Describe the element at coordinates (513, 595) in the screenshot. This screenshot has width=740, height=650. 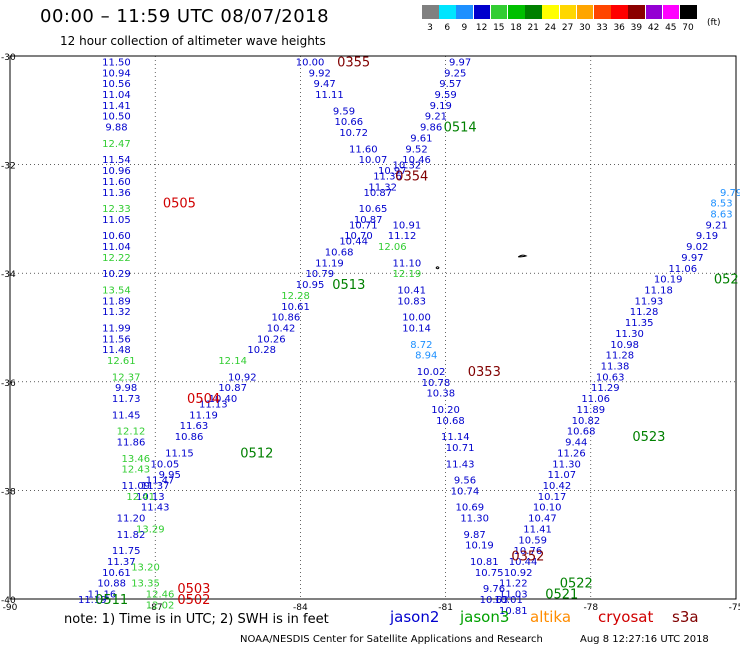
I see `data-point-label: 11.03` at that location.